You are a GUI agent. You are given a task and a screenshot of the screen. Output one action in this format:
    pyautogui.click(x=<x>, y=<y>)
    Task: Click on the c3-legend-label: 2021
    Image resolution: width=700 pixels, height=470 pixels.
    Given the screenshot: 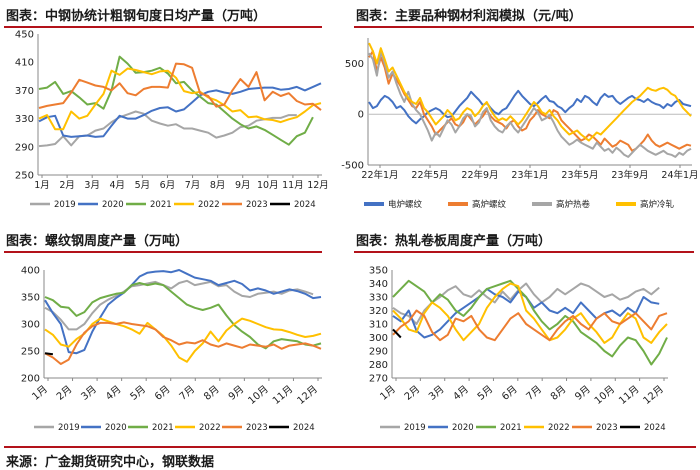 What is the action you would take?
    pyautogui.click(x=163, y=428)
    